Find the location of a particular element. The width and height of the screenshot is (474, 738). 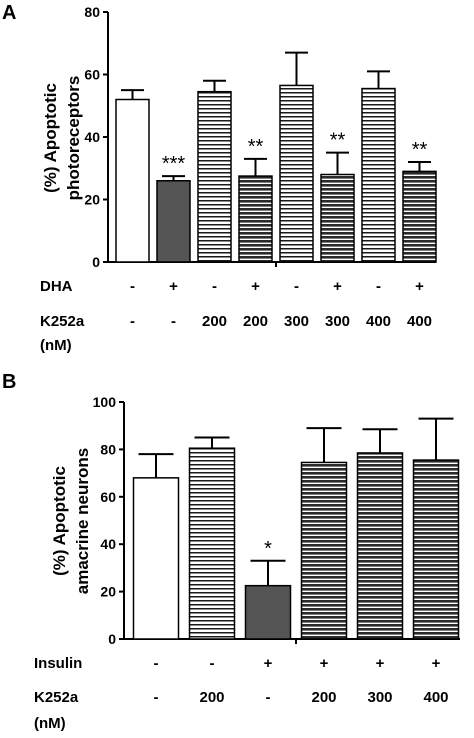

panel-a-condition-label: DHA is located at coordinates (56, 286).